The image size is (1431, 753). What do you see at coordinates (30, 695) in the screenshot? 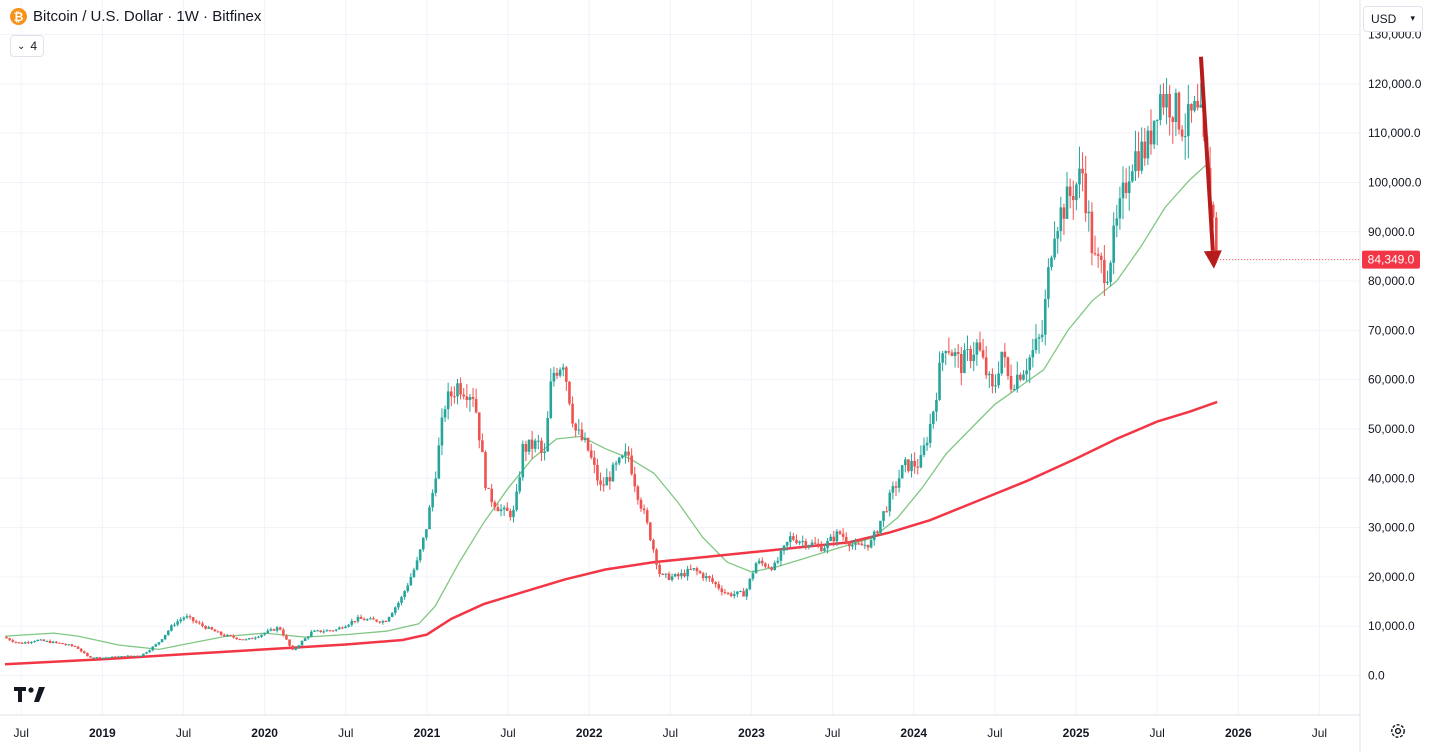
I see `tradingview-logo-icon` at bounding box center [30, 695].